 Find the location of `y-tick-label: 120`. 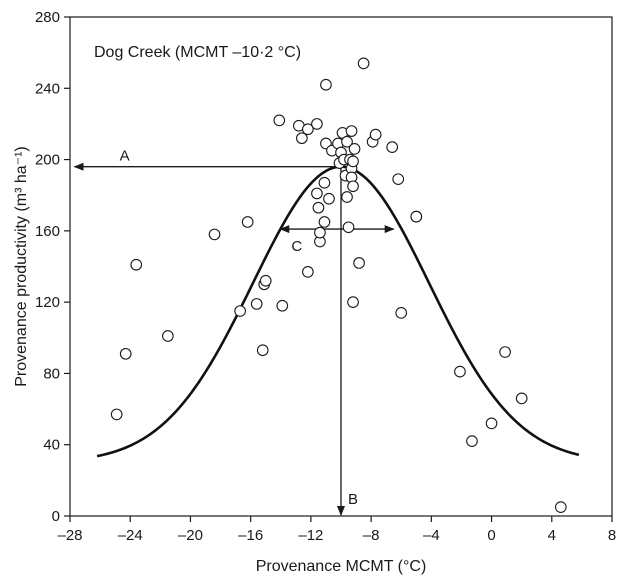

y-tick-label: 120 is located at coordinates (47, 302).